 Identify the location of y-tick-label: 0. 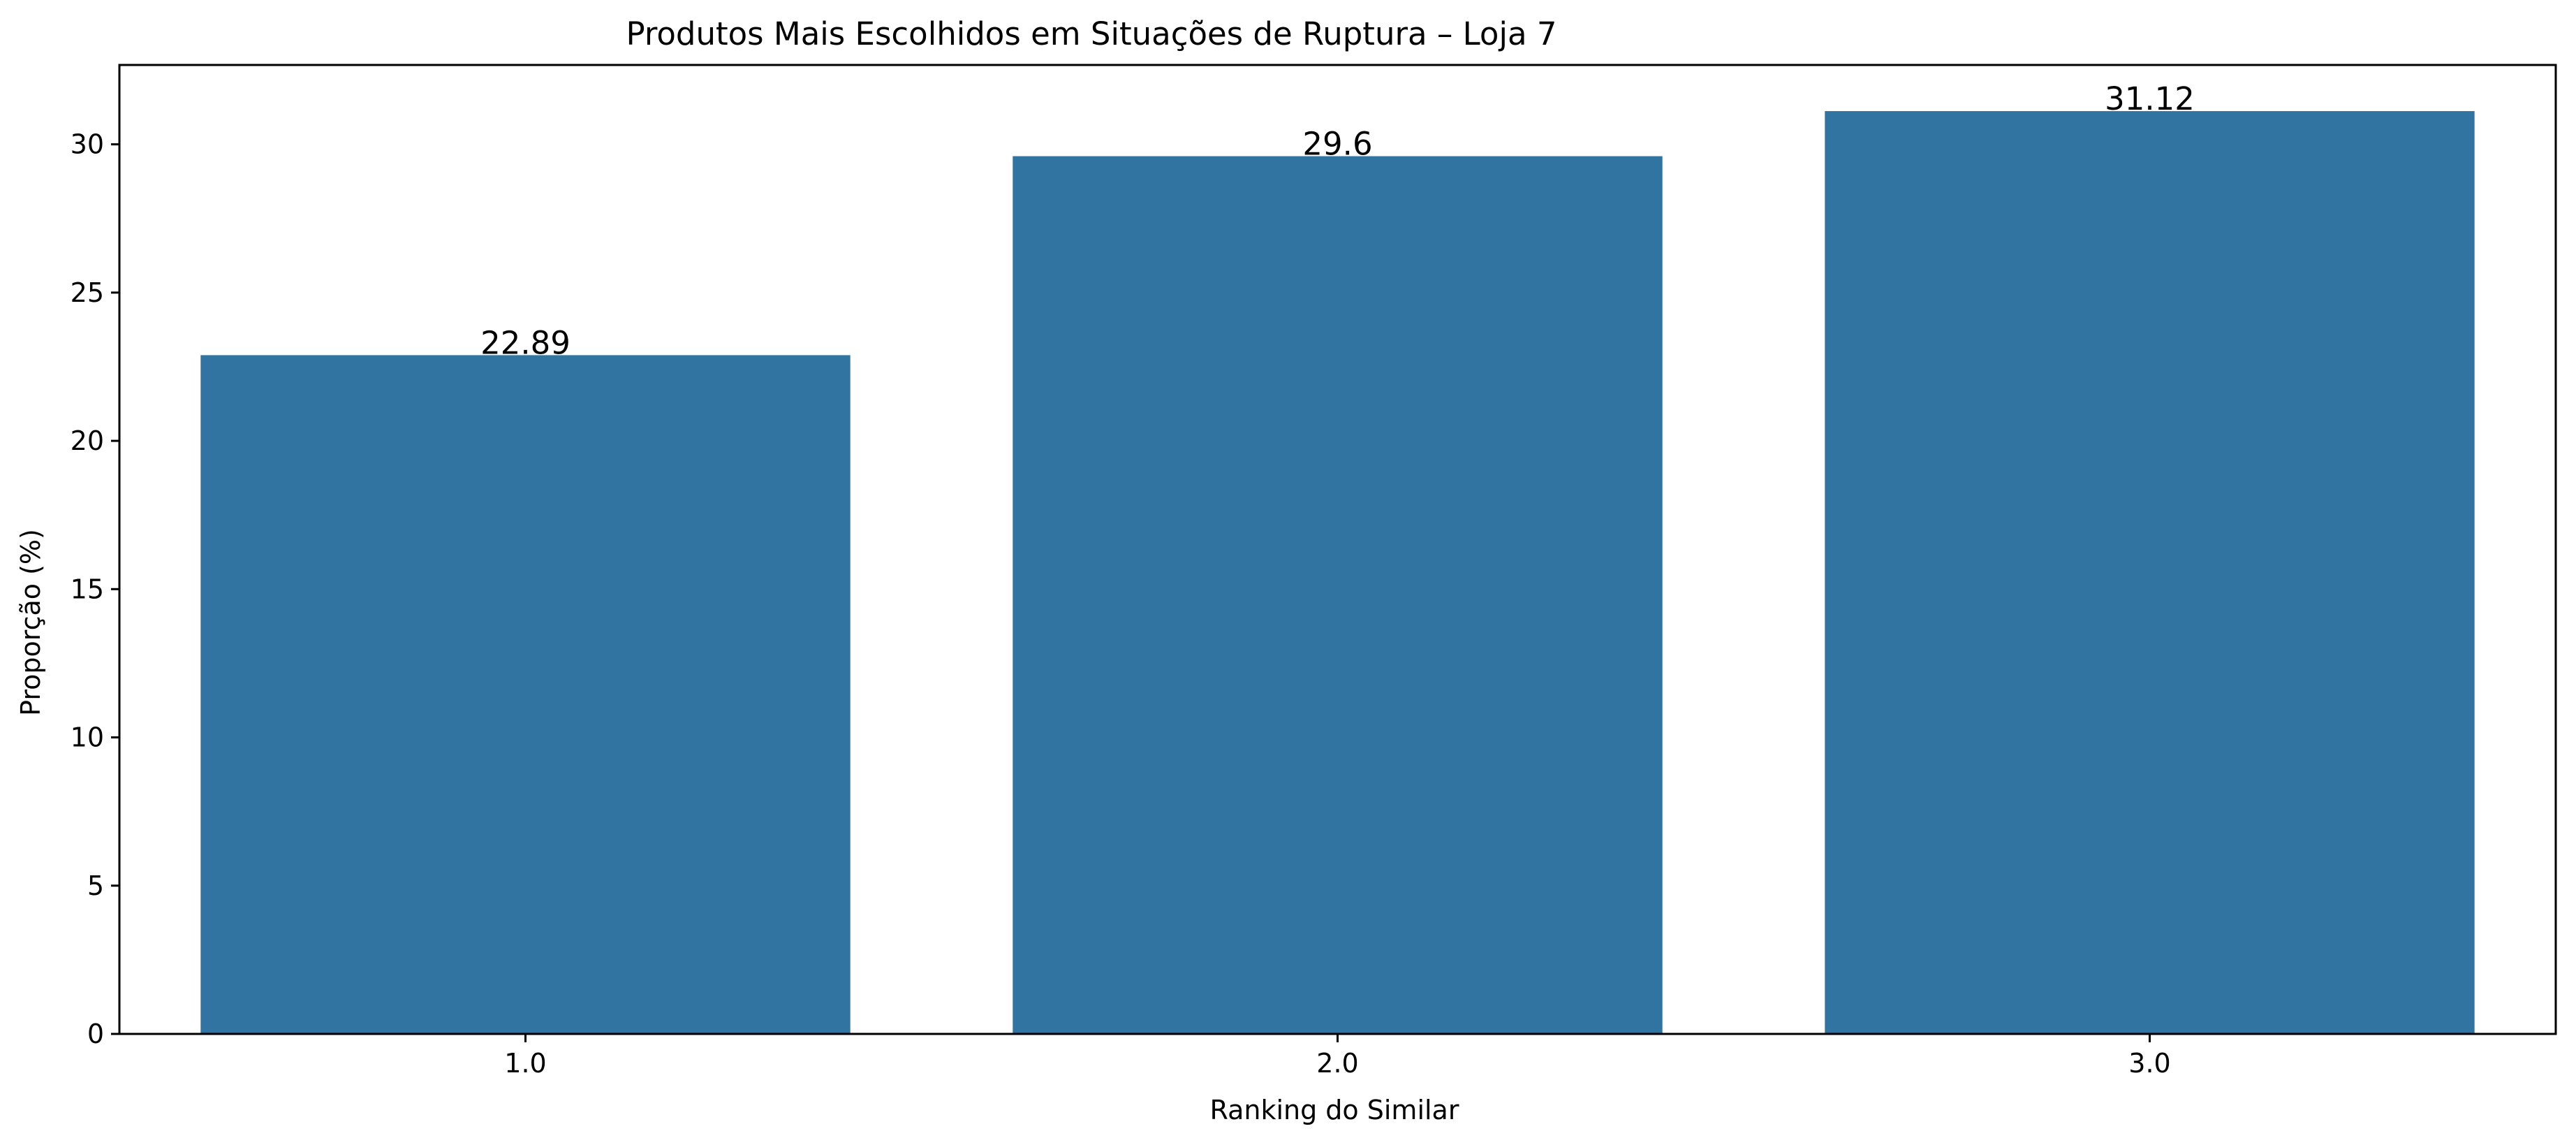
(95, 1034).